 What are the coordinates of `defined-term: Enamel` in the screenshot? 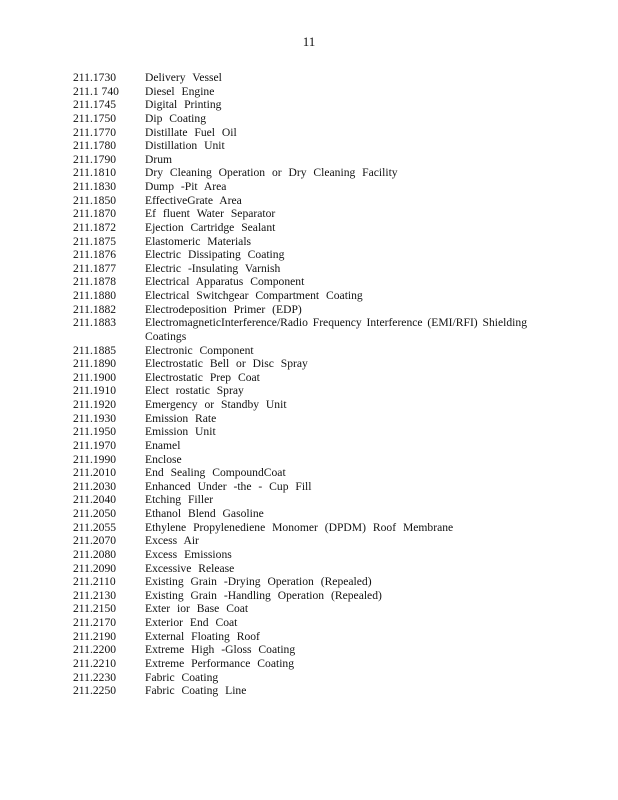 It's located at (163, 445).